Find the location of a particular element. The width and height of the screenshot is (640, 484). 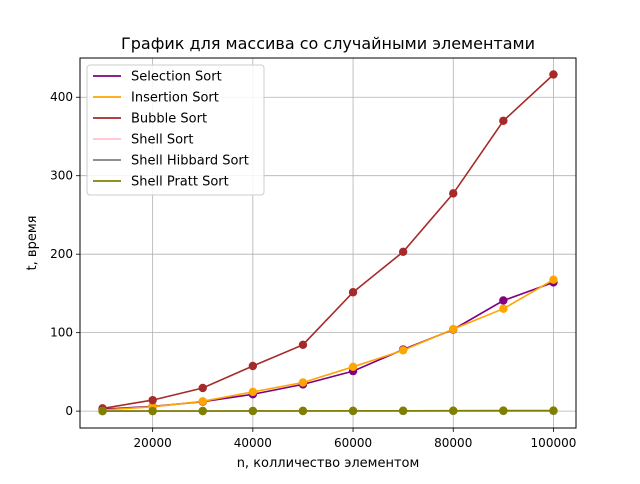

x-tick-label: 80000 is located at coordinates (453, 443).